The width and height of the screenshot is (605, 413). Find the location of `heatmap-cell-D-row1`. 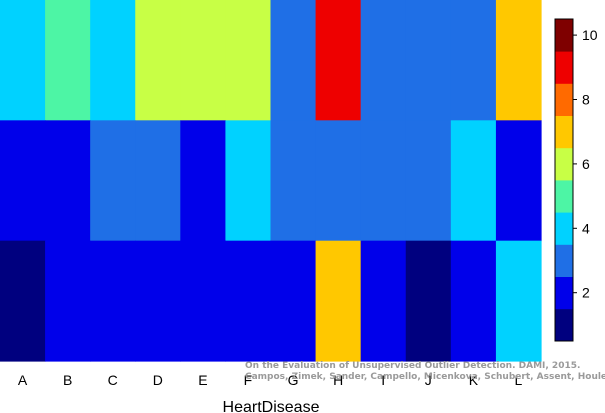

heatmap-cell-D-row1 is located at coordinates (158, 60).